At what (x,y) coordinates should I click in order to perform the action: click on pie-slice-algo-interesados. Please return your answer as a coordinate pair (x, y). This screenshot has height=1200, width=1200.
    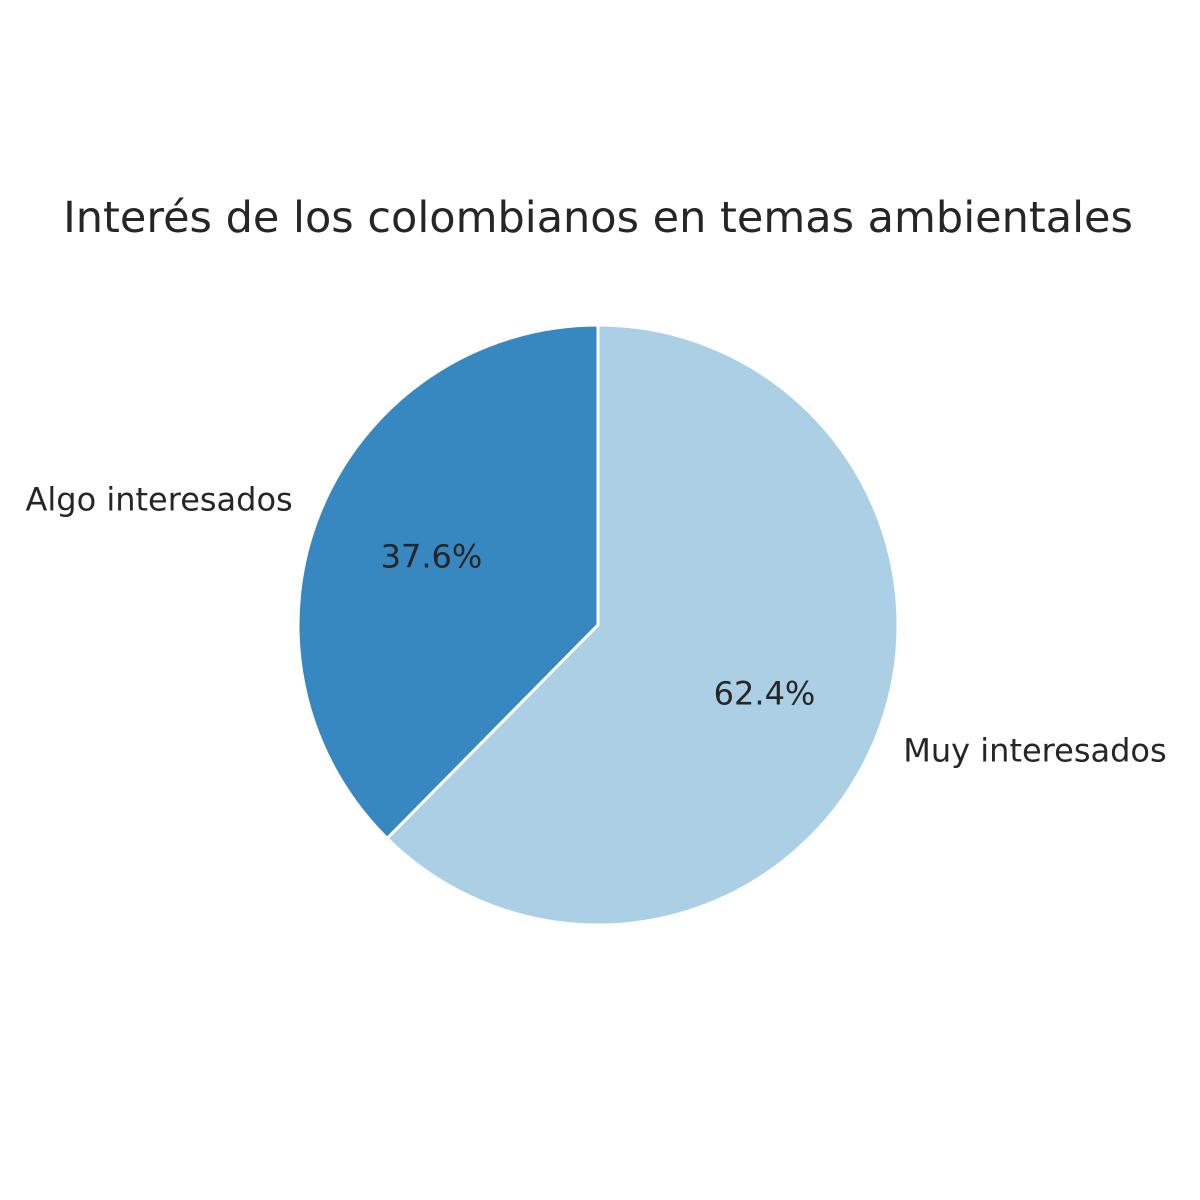
    Looking at the image, I should click on (448, 581).